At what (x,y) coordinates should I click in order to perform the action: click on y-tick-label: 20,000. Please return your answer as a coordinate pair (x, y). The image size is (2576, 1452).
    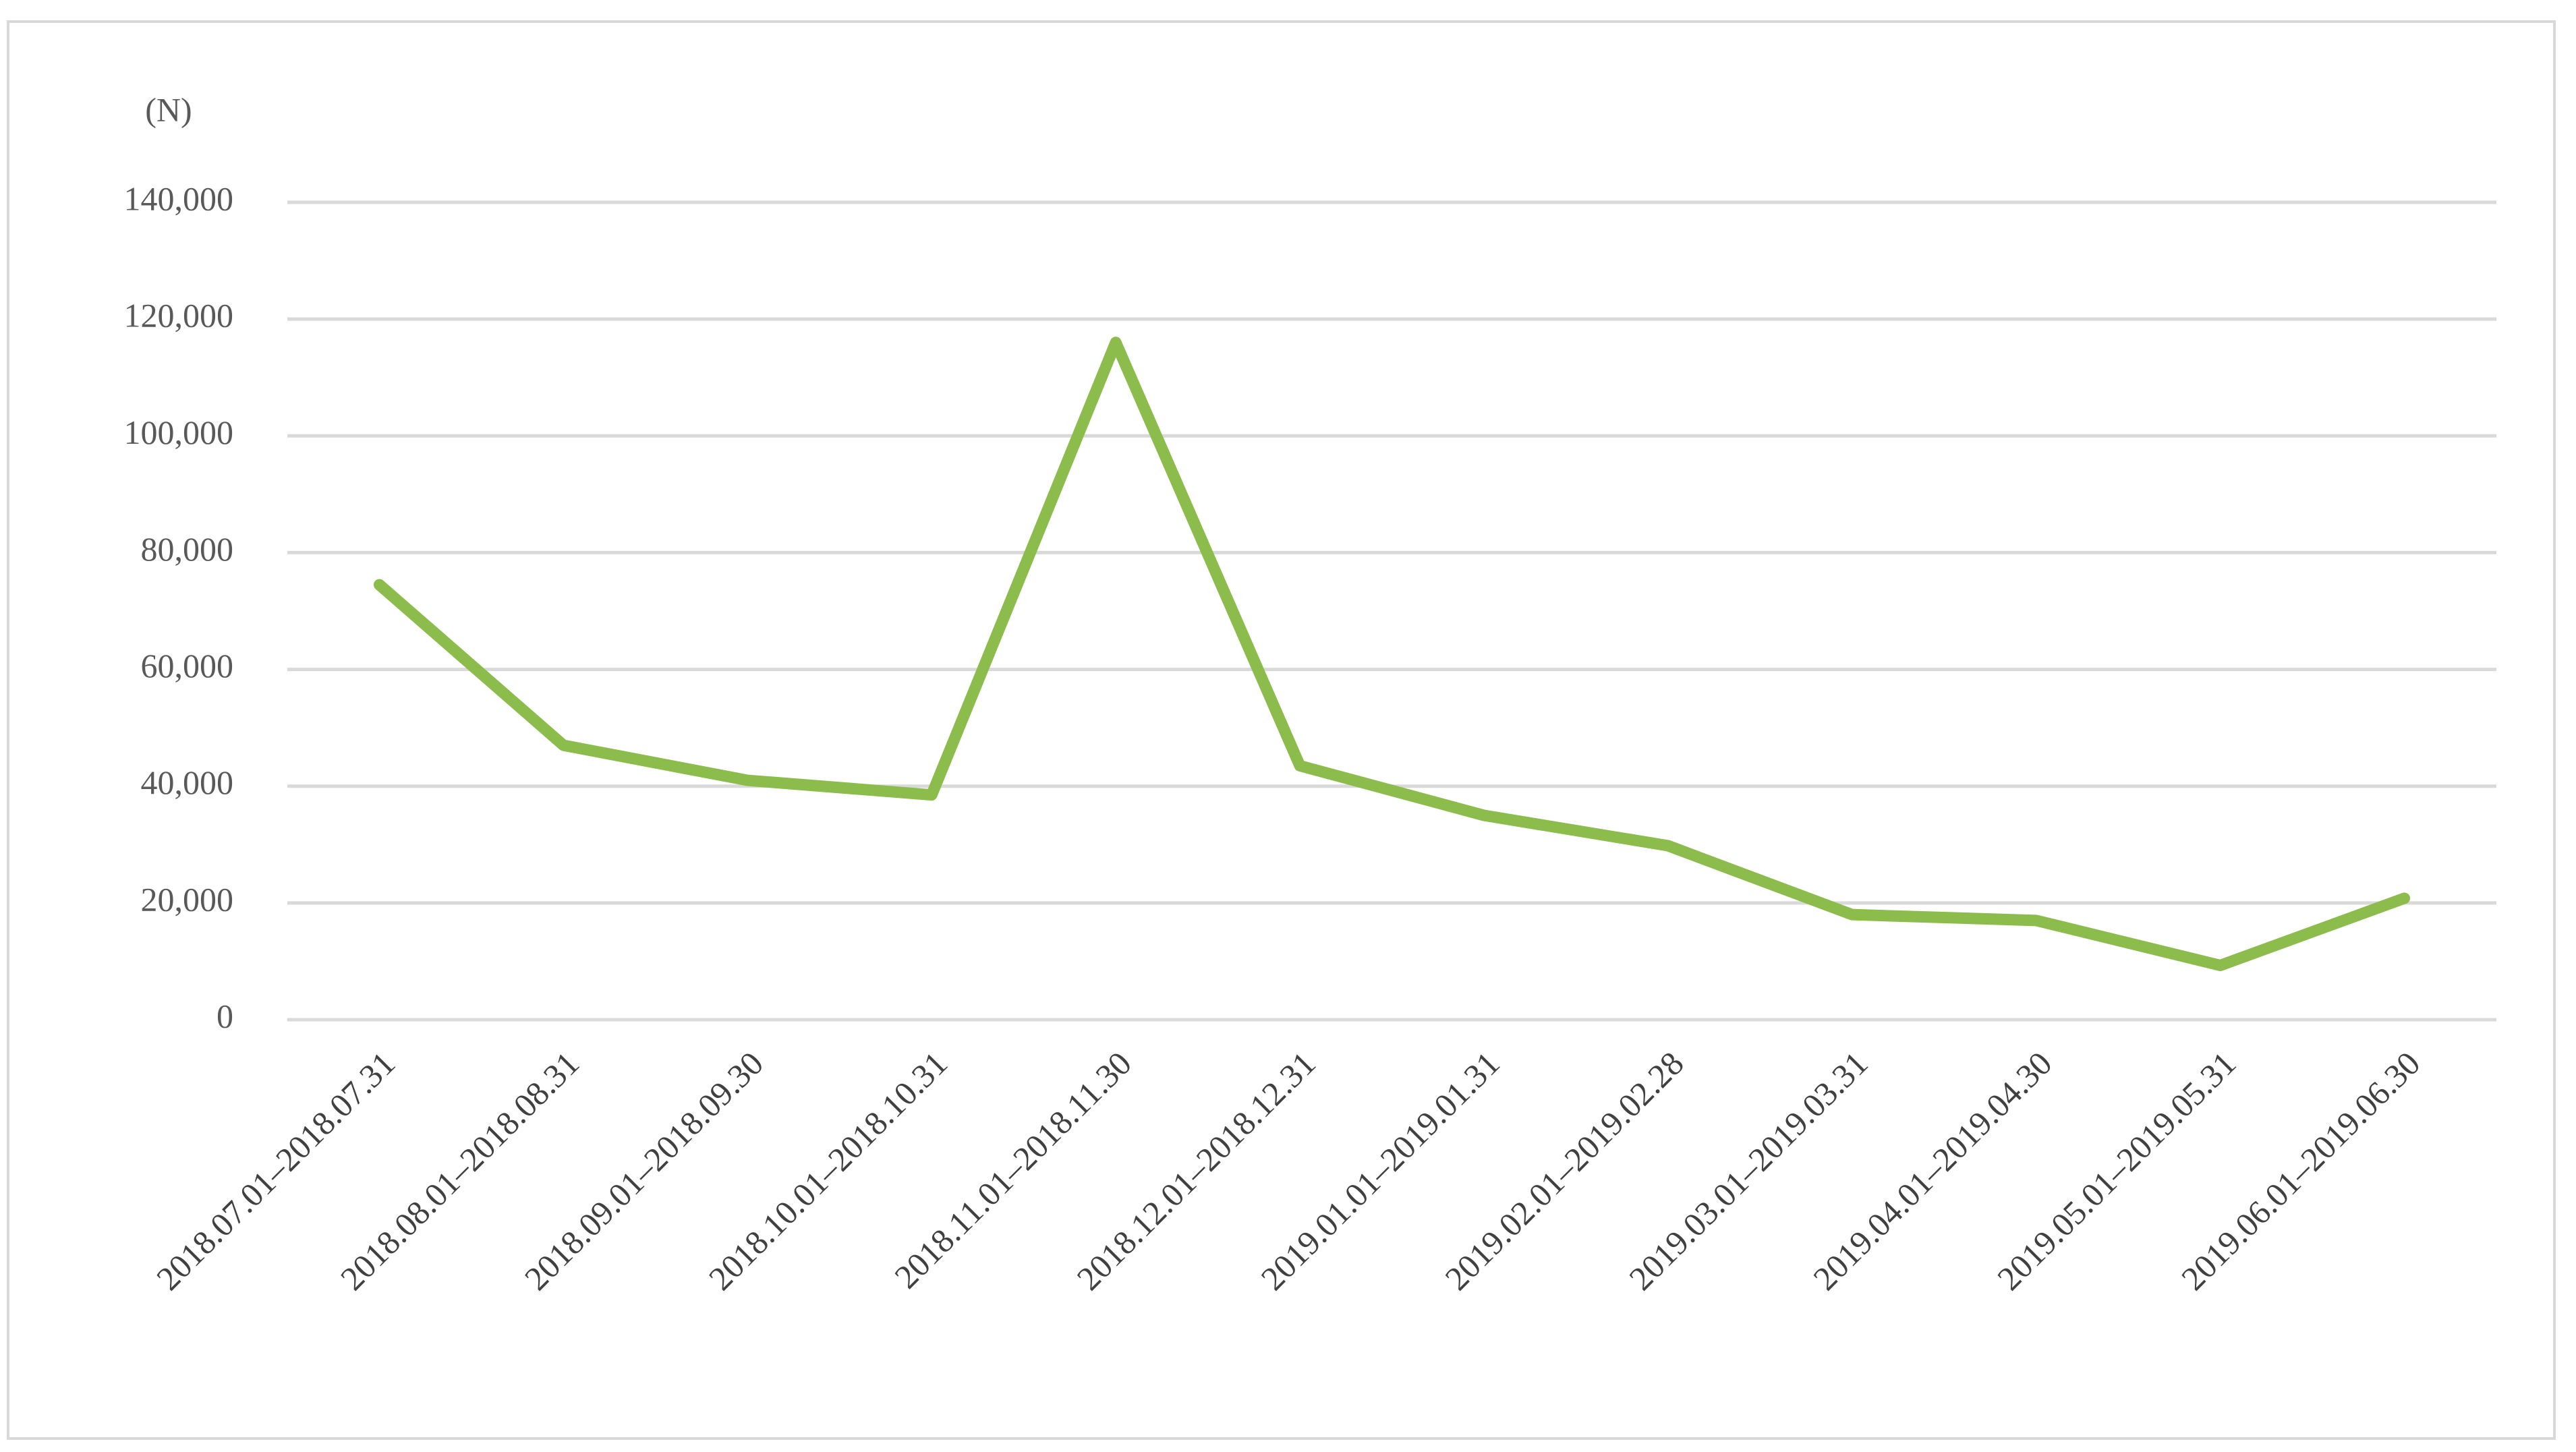
    Looking at the image, I should click on (187, 899).